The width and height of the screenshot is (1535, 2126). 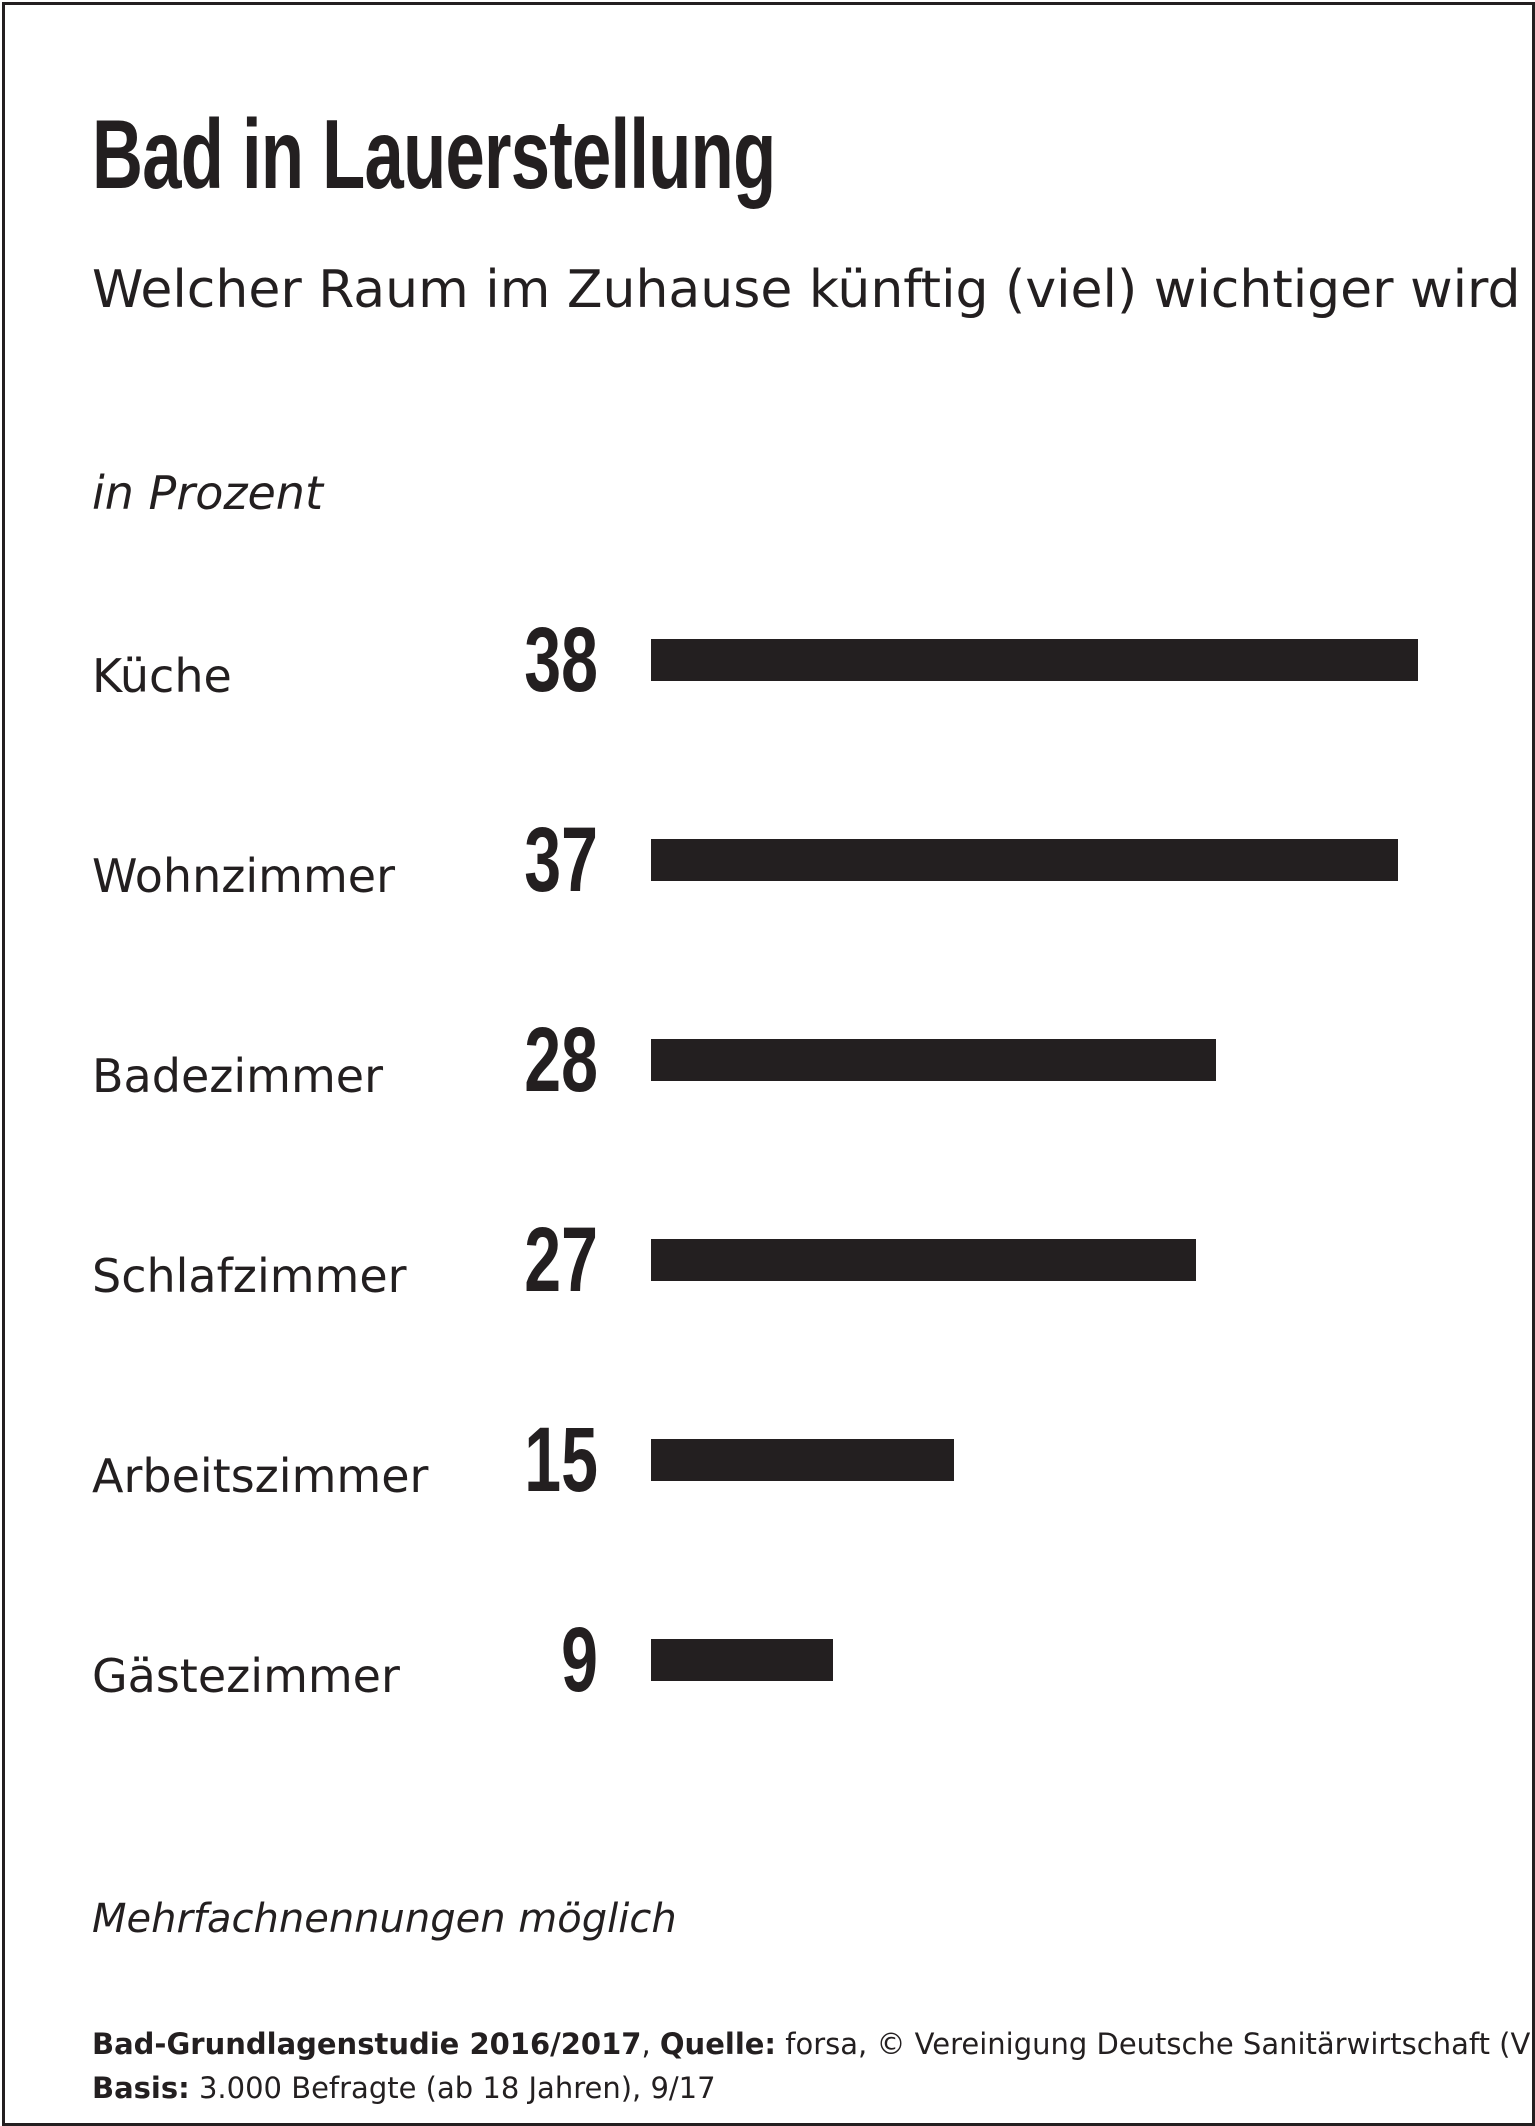 I want to click on category-label: Badezimmer, so click(x=237, y=1076).